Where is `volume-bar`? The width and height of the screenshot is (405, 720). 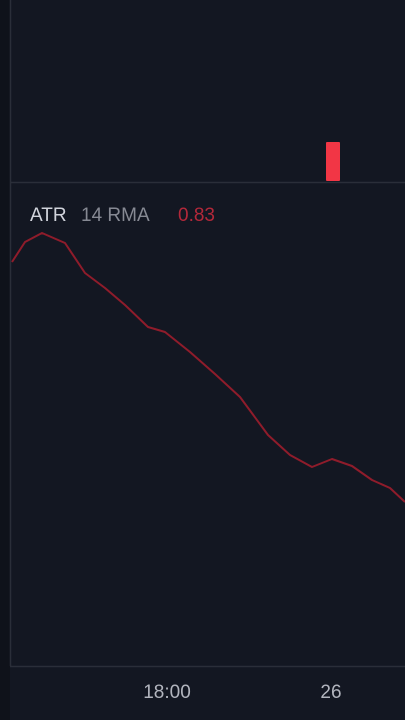
volume-bar is located at coordinates (333, 161).